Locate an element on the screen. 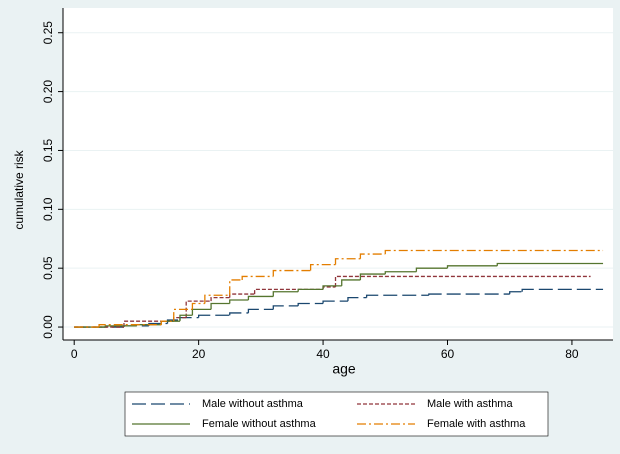 This screenshot has width=620, height=454. legend-label: Male without asthma is located at coordinates (253, 404).